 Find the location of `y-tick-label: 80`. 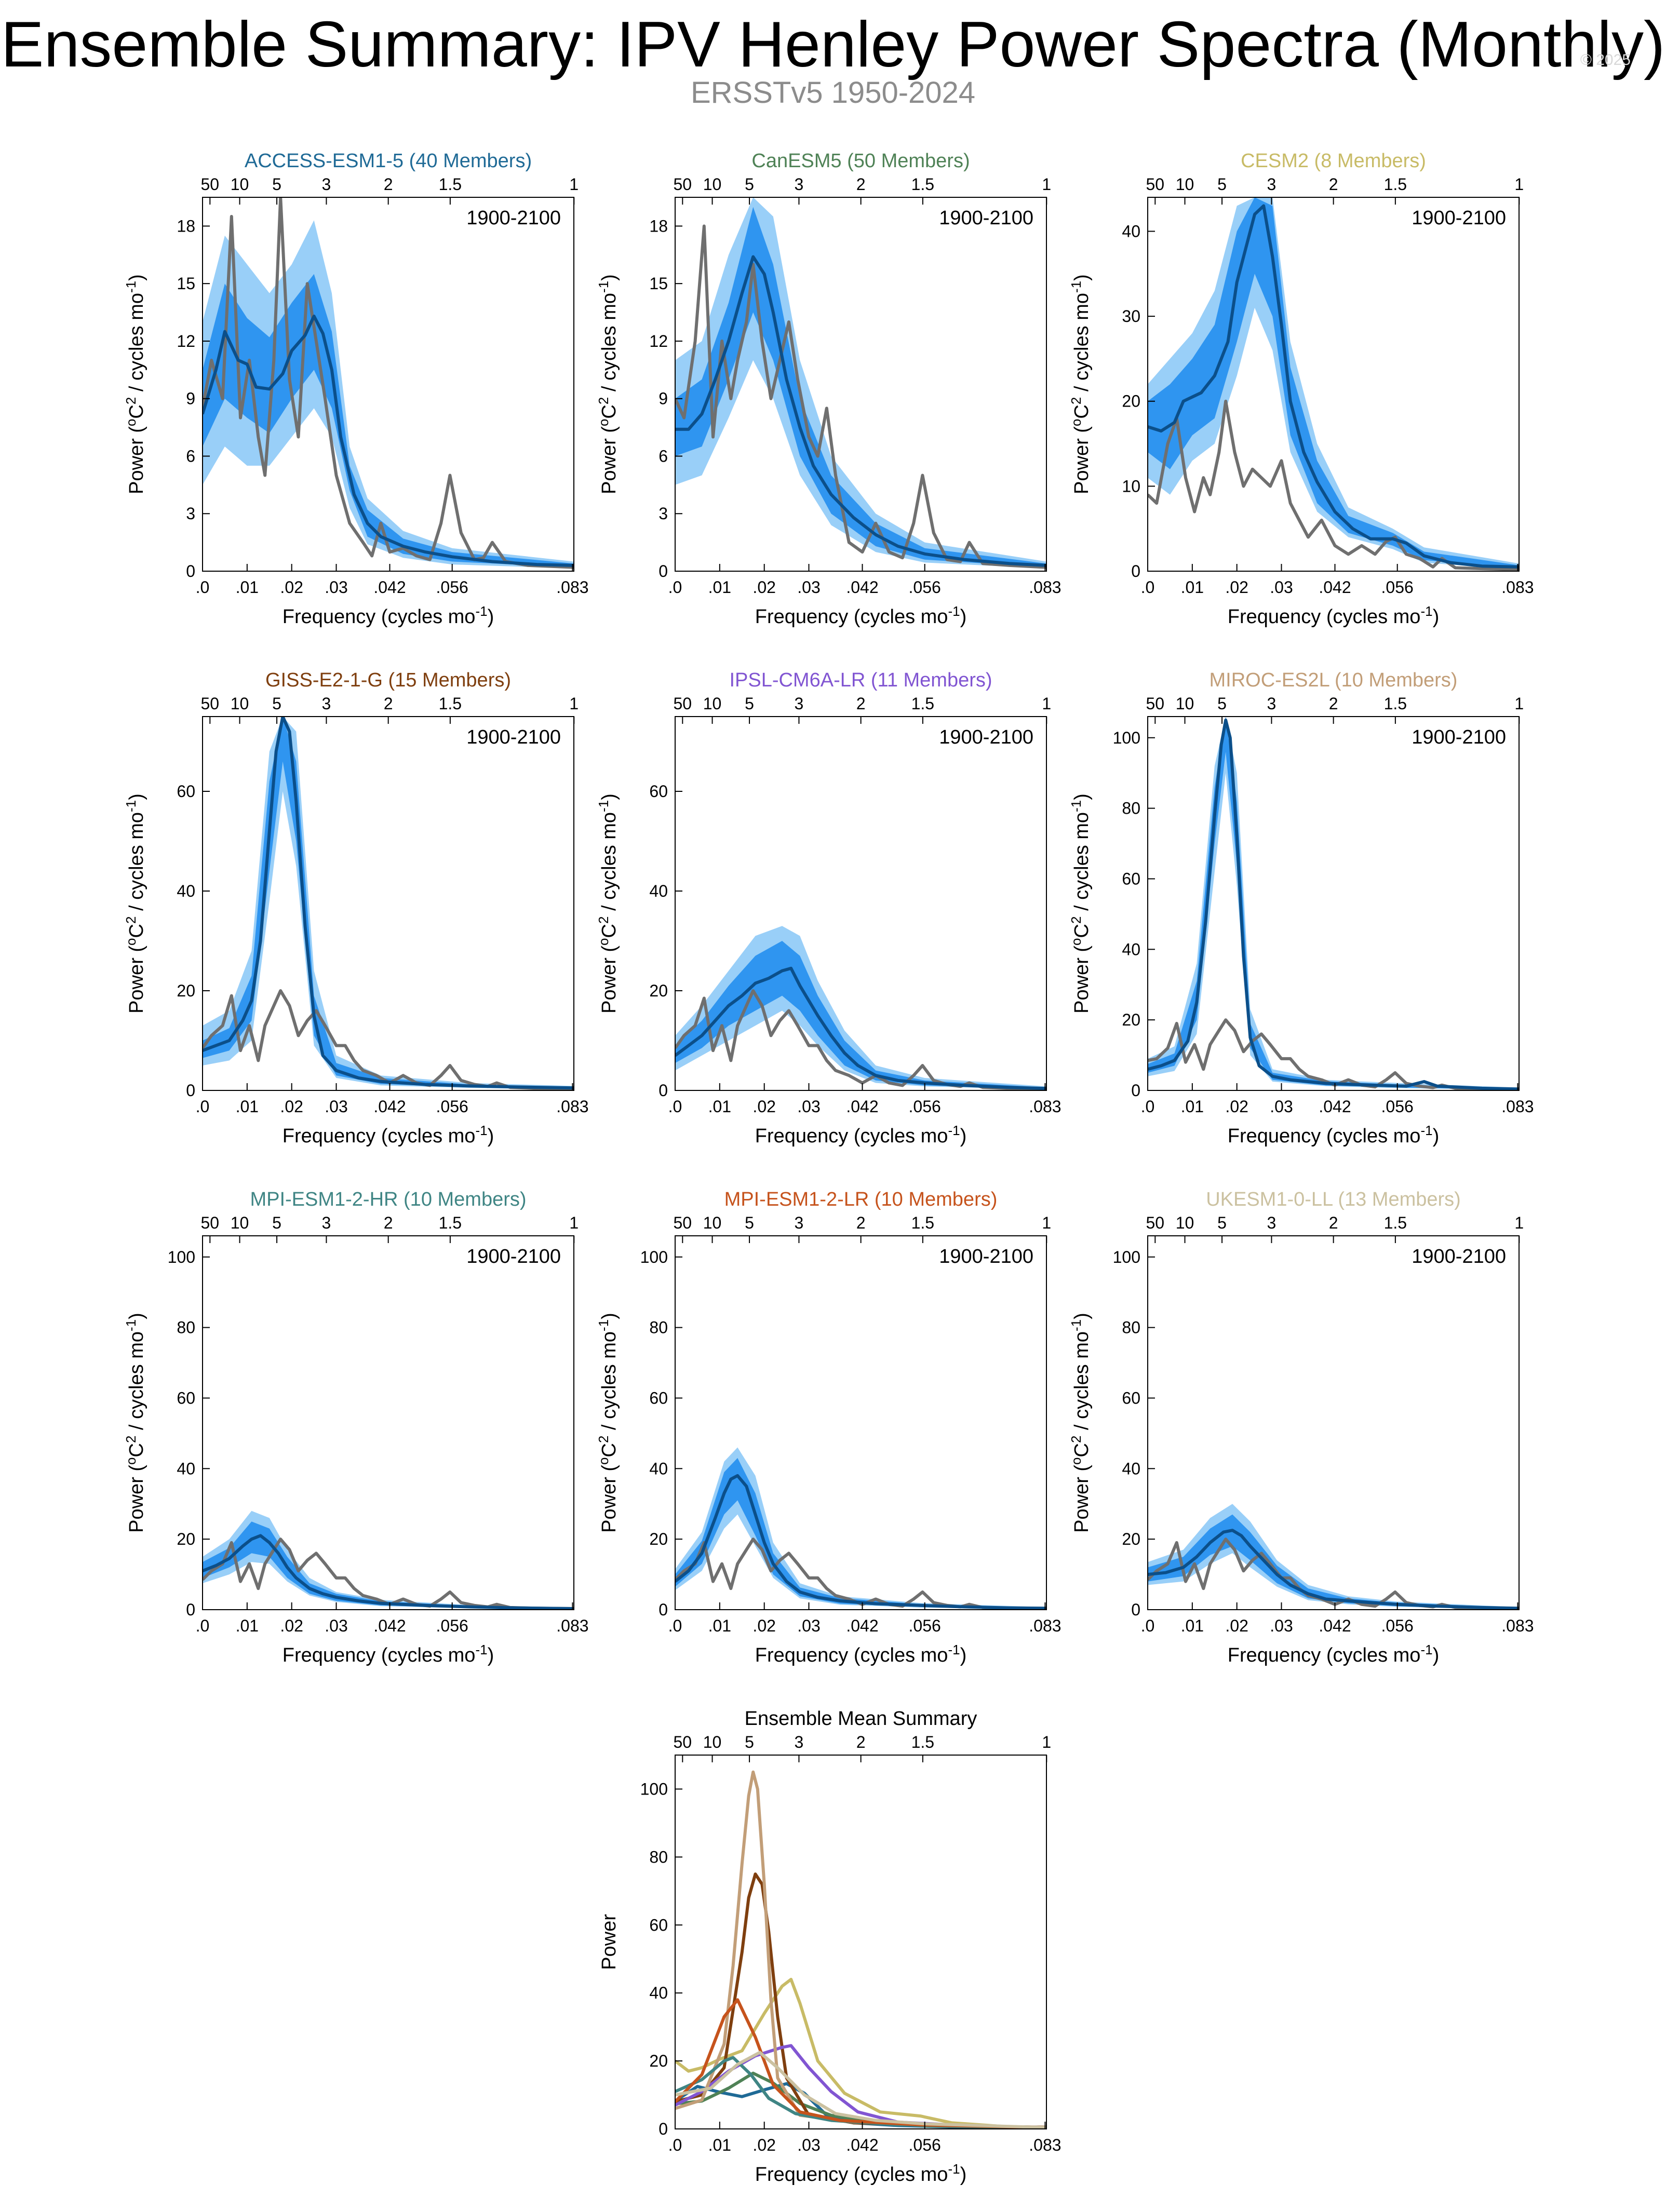

y-tick-label: 80 is located at coordinates (658, 1328).